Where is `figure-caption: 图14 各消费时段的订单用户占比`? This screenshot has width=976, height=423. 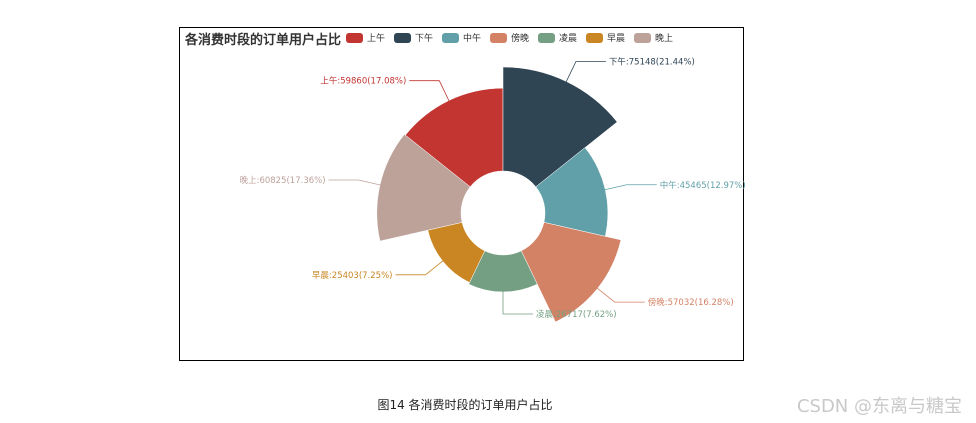
figure-caption: 图14 各消费时段的订单用户占比 is located at coordinates (465, 405).